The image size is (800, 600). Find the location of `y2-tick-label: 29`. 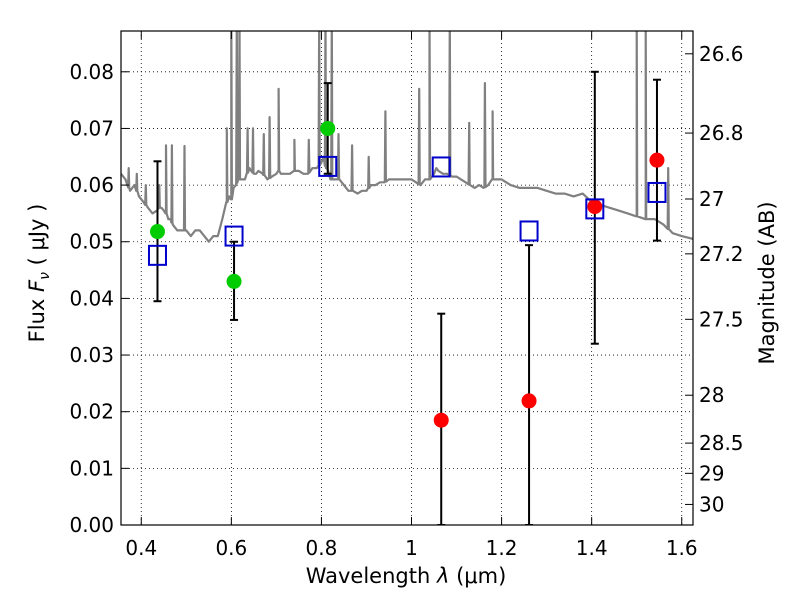

y2-tick-label: 29 is located at coordinates (711, 473).